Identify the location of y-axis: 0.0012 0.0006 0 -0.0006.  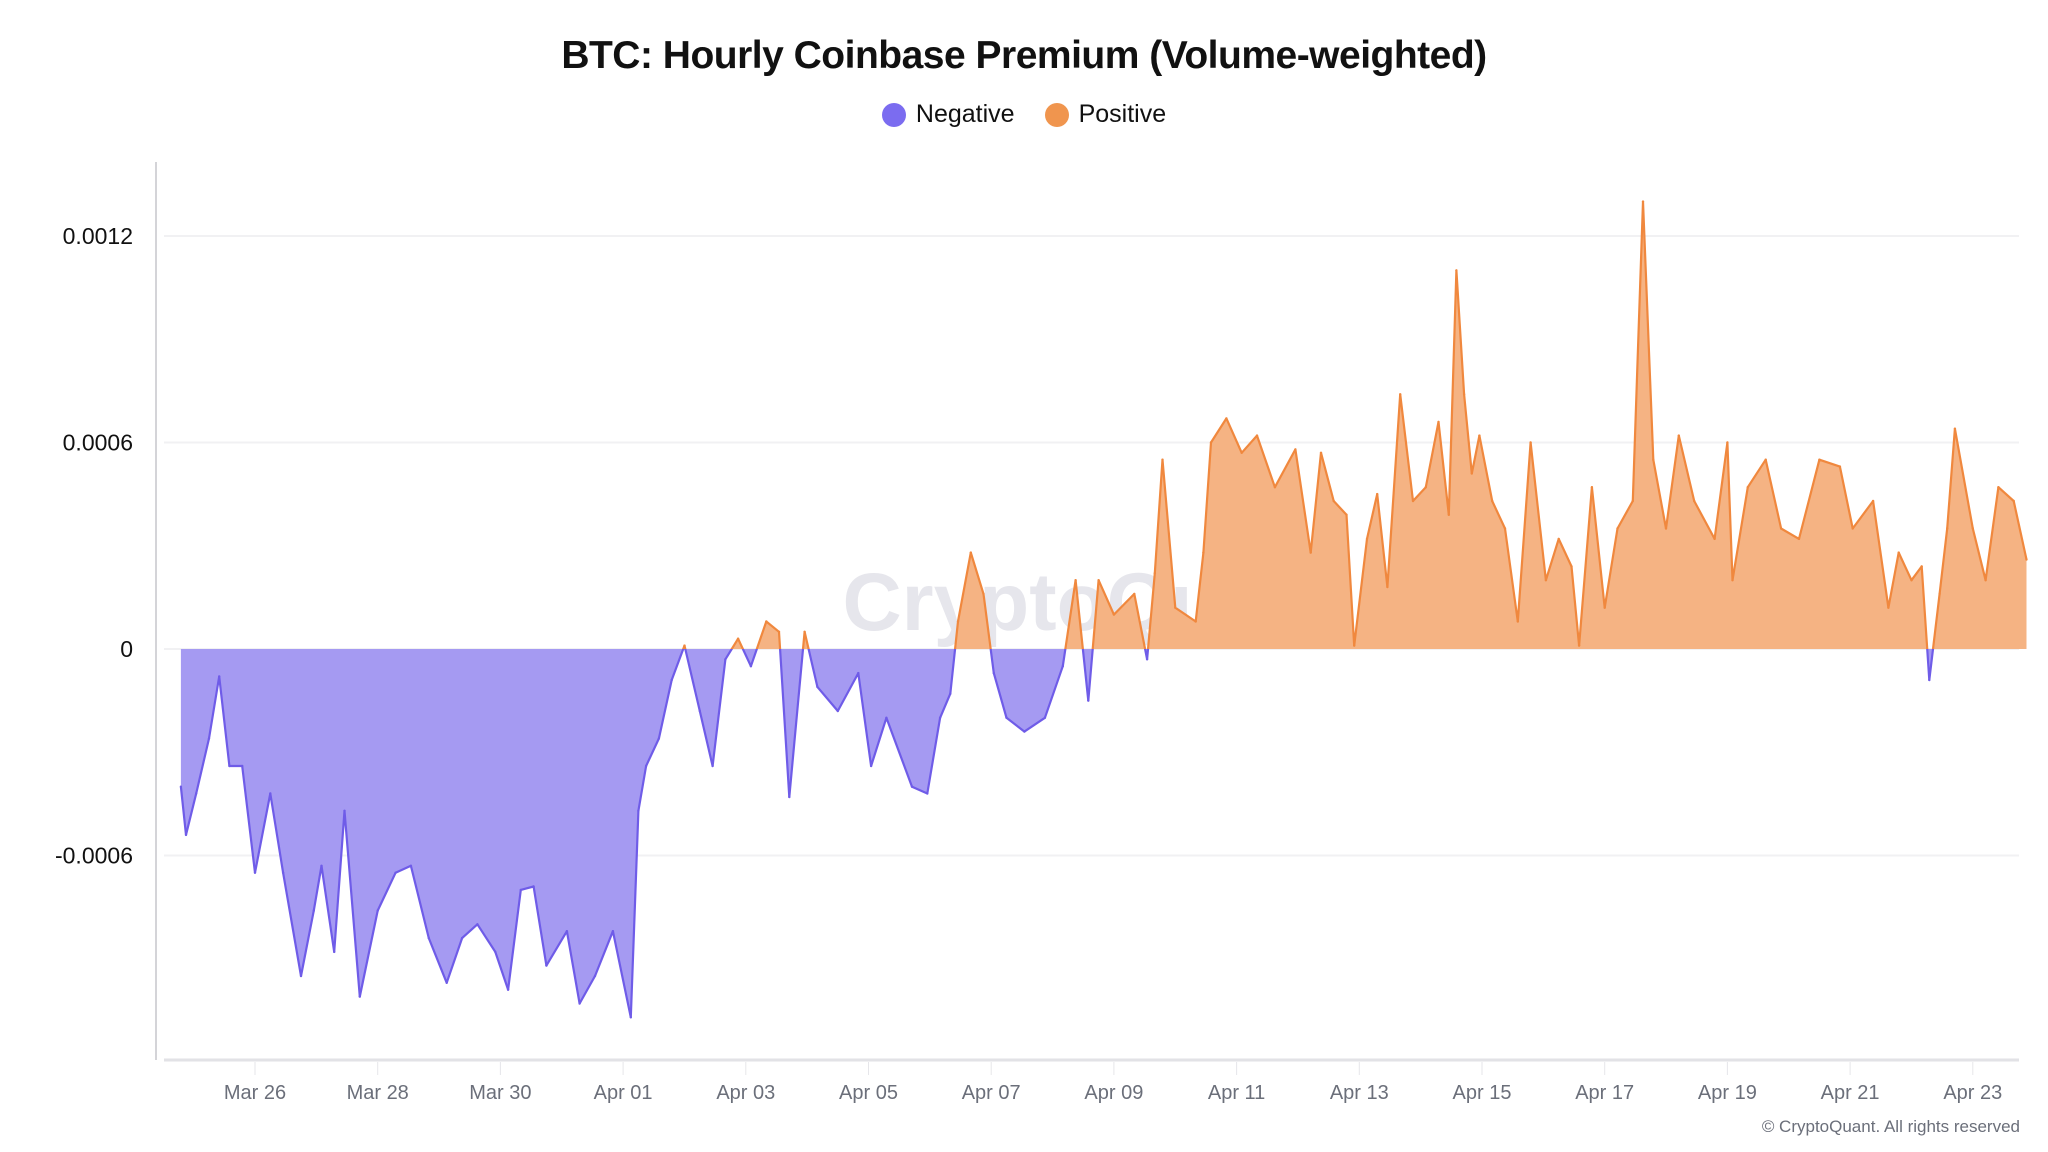
(94, 546).